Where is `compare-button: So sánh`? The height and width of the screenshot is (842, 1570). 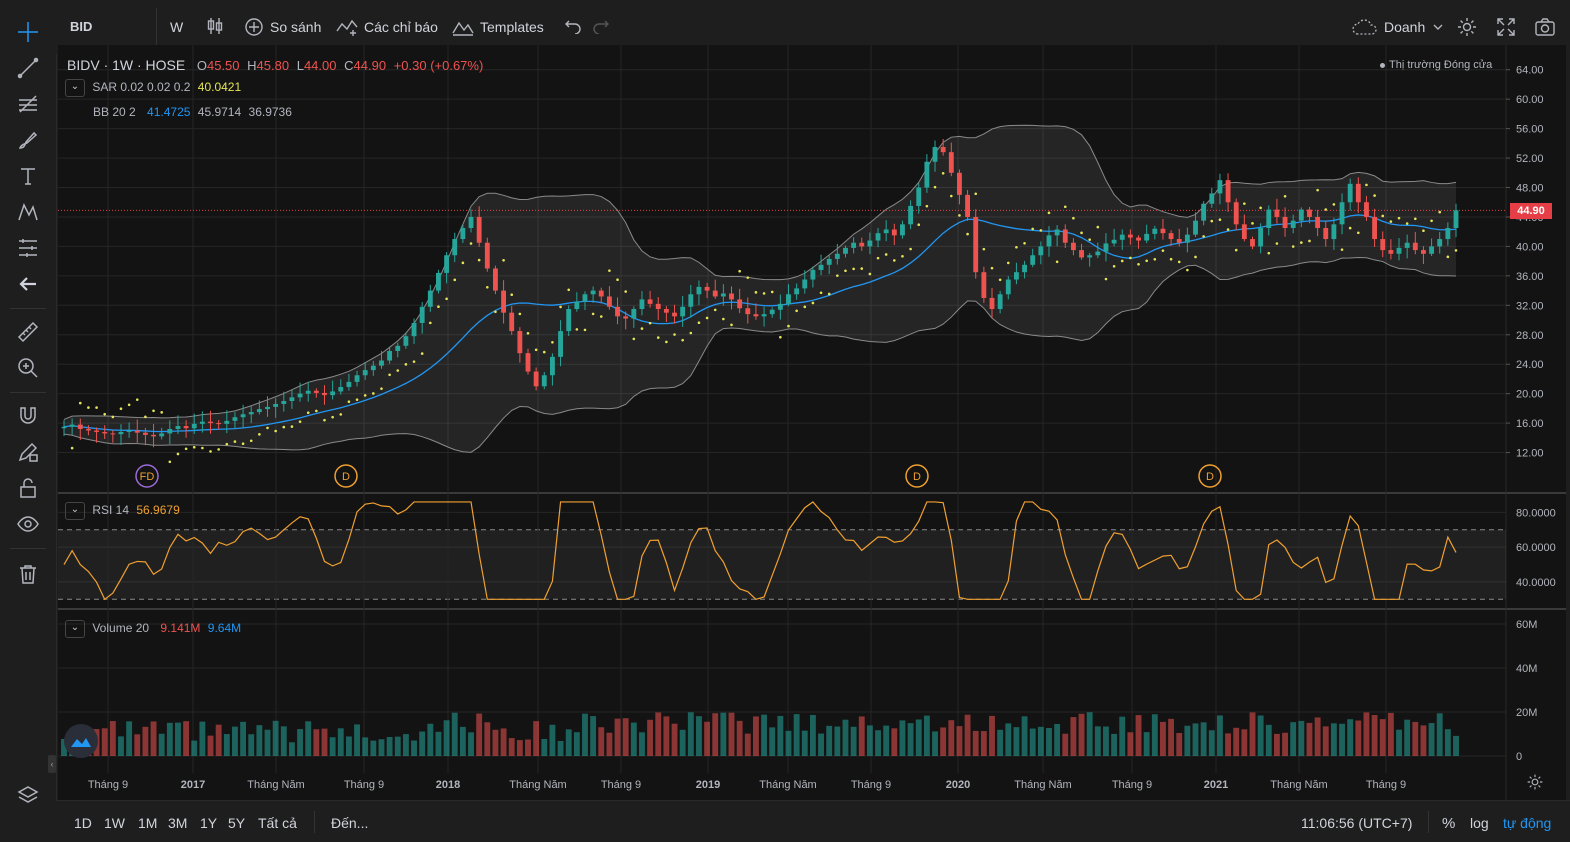
compare-button: So sánh is located at coordinates (282, 27).